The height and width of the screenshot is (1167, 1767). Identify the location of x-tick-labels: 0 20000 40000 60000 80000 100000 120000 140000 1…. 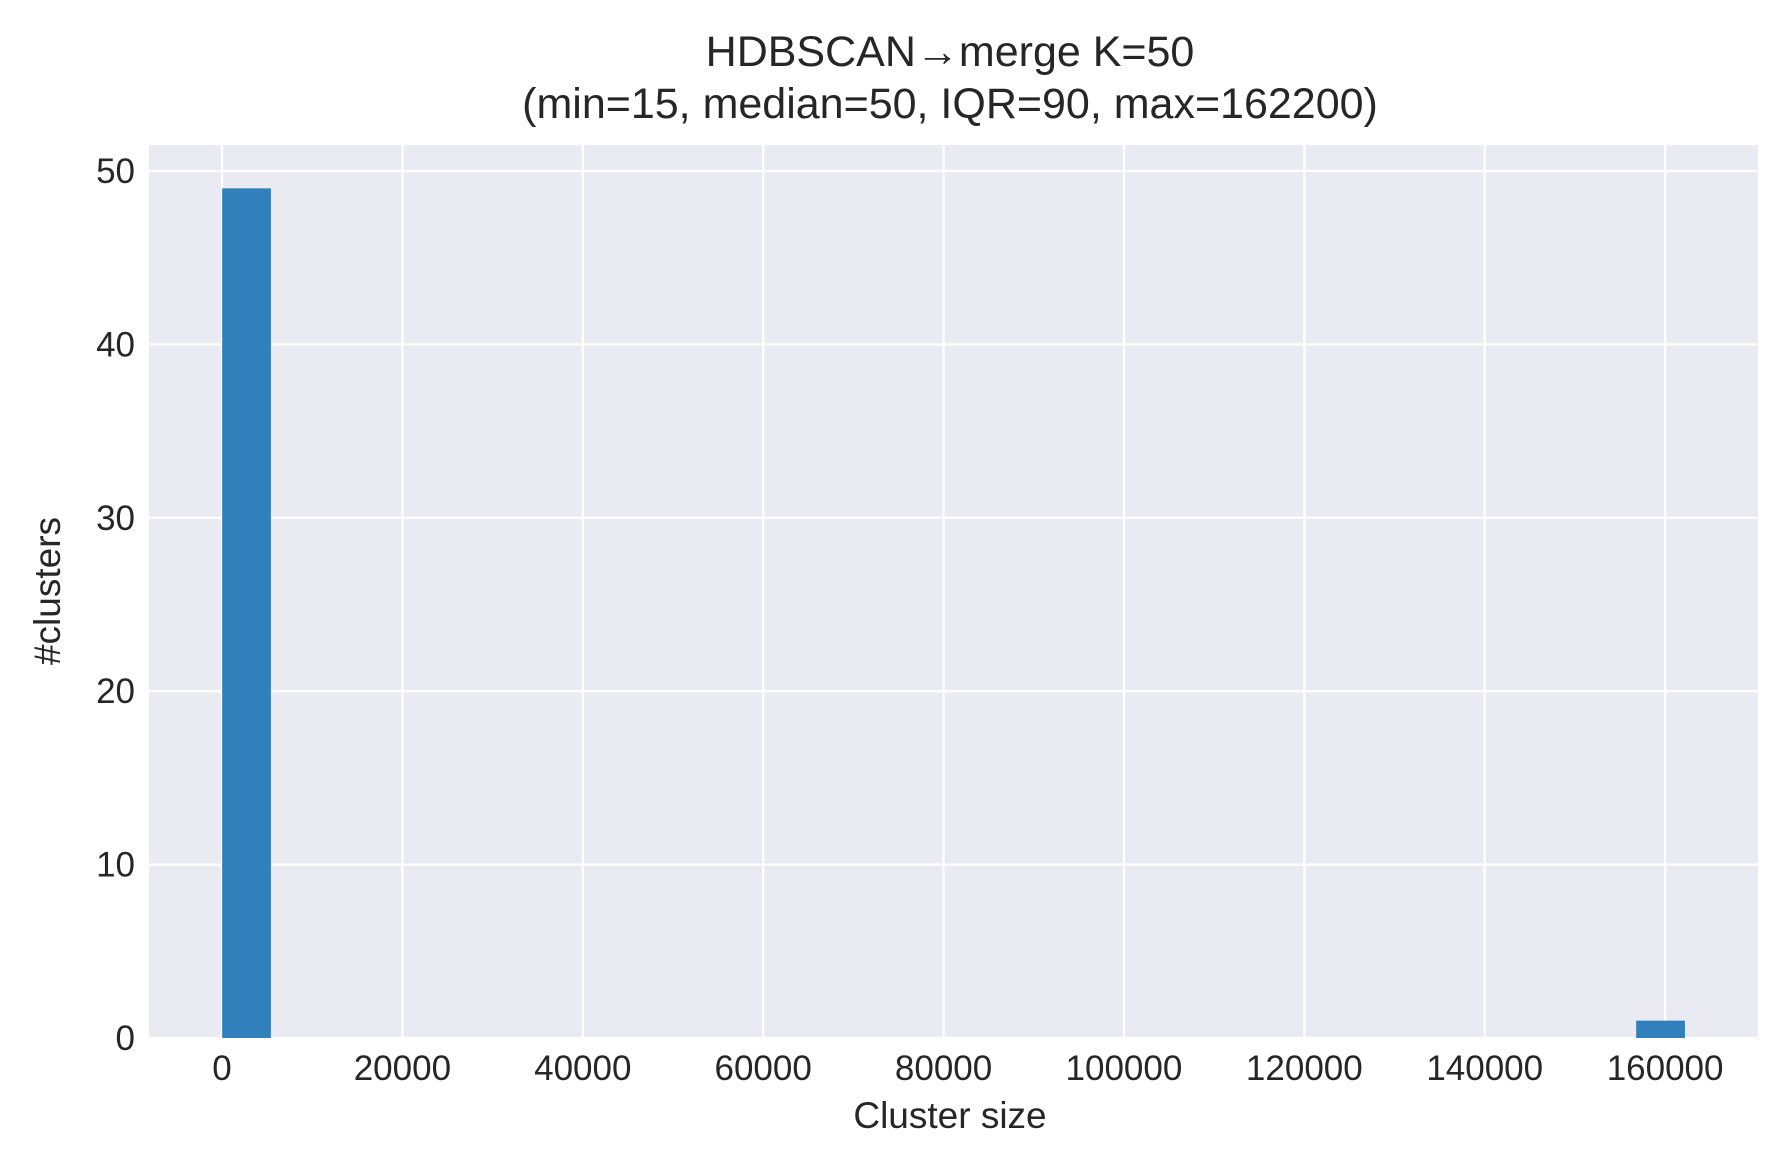
(967, 1068).